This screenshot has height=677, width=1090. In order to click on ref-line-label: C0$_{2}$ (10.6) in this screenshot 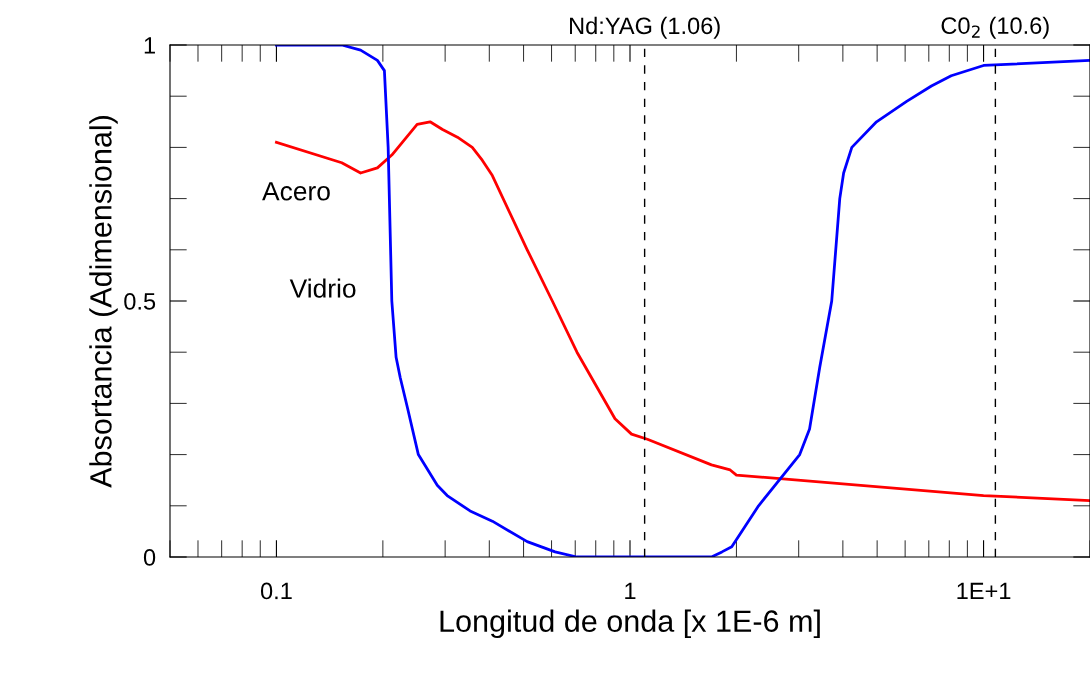, I will do `click(995, 27)`.